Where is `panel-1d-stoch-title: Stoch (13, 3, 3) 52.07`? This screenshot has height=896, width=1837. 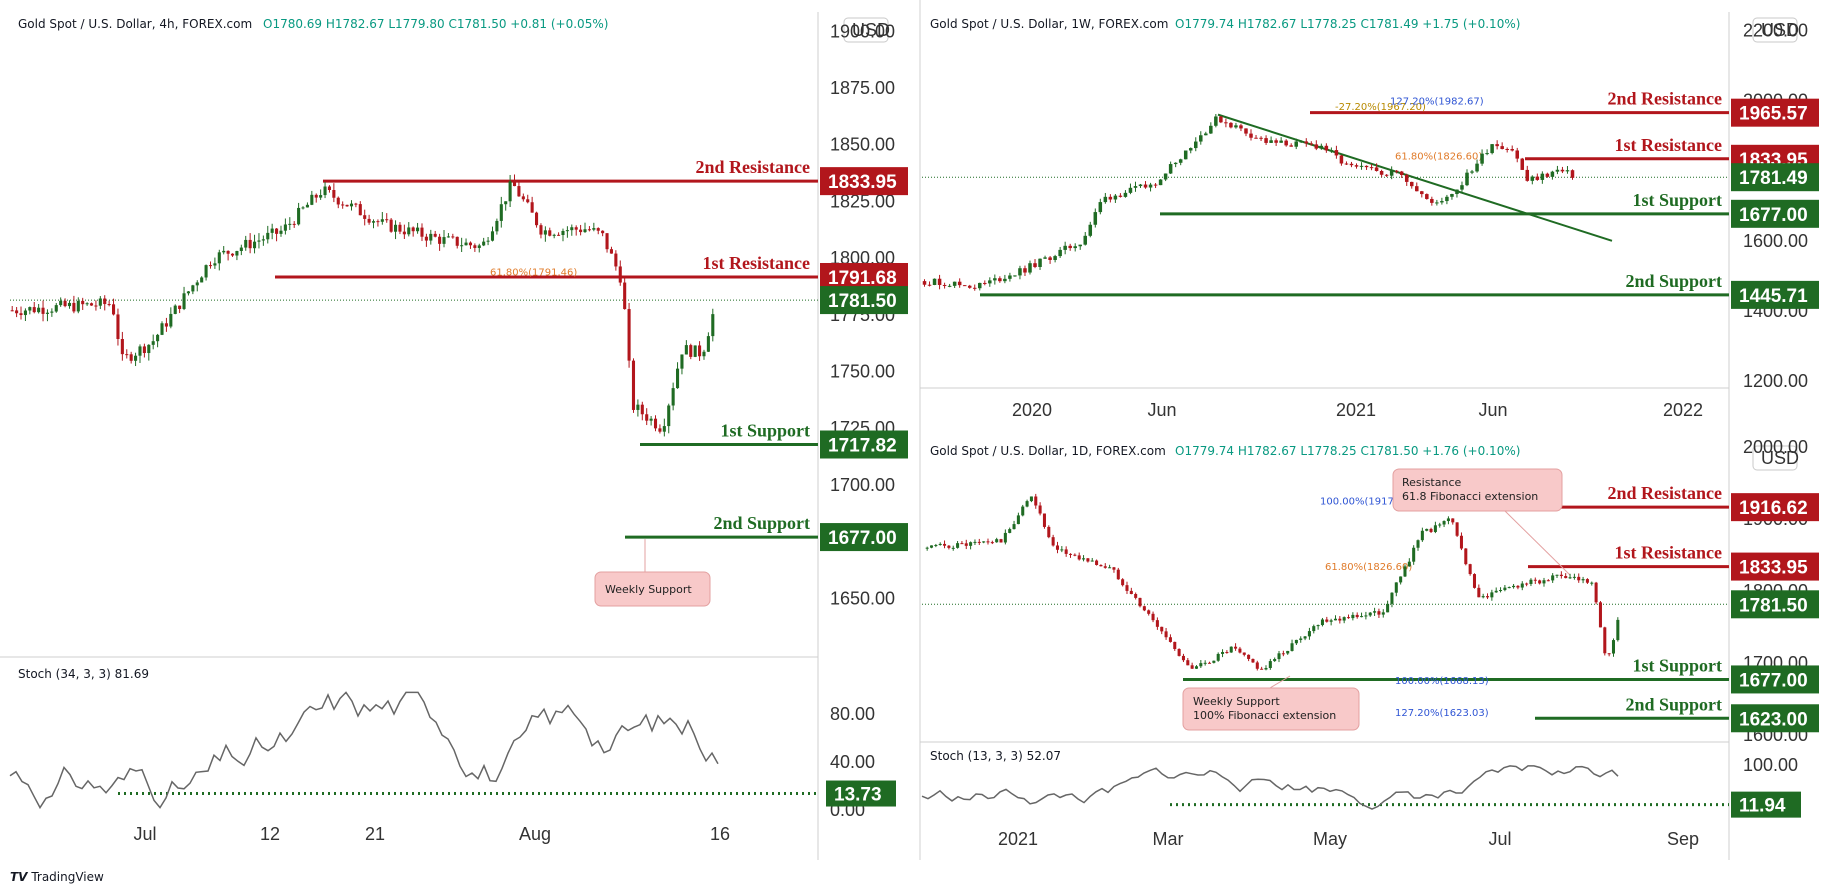
panel-1d-stoch-title: Stoch (13, 3, 3) 52.07 is located at coordinates (995, 756).